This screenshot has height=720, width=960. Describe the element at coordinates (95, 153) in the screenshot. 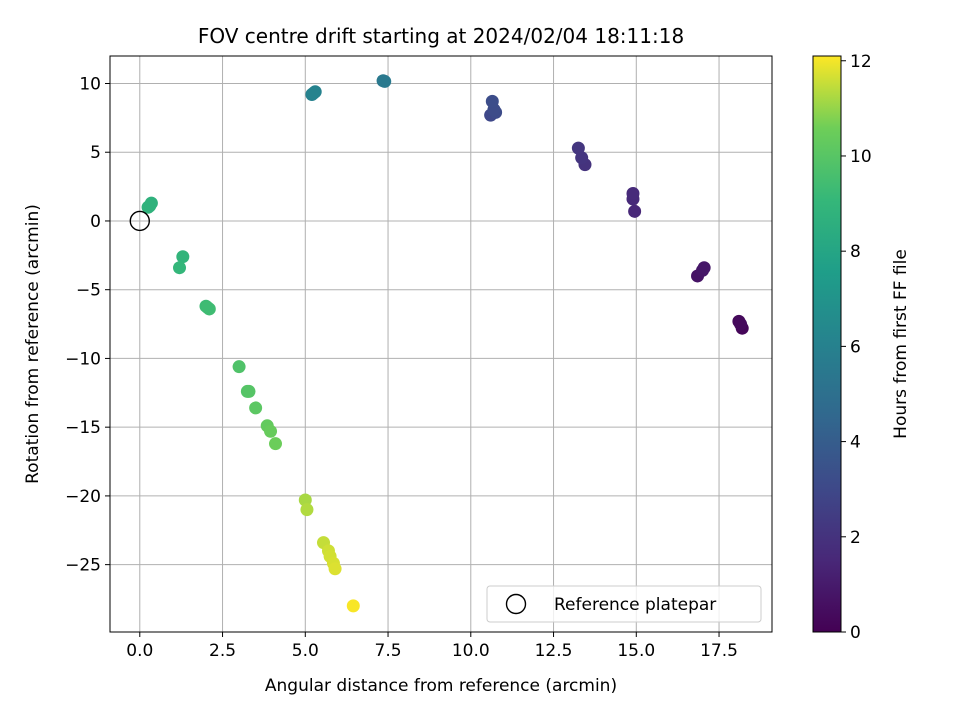

I see `y-tick-label: 5` at that location.